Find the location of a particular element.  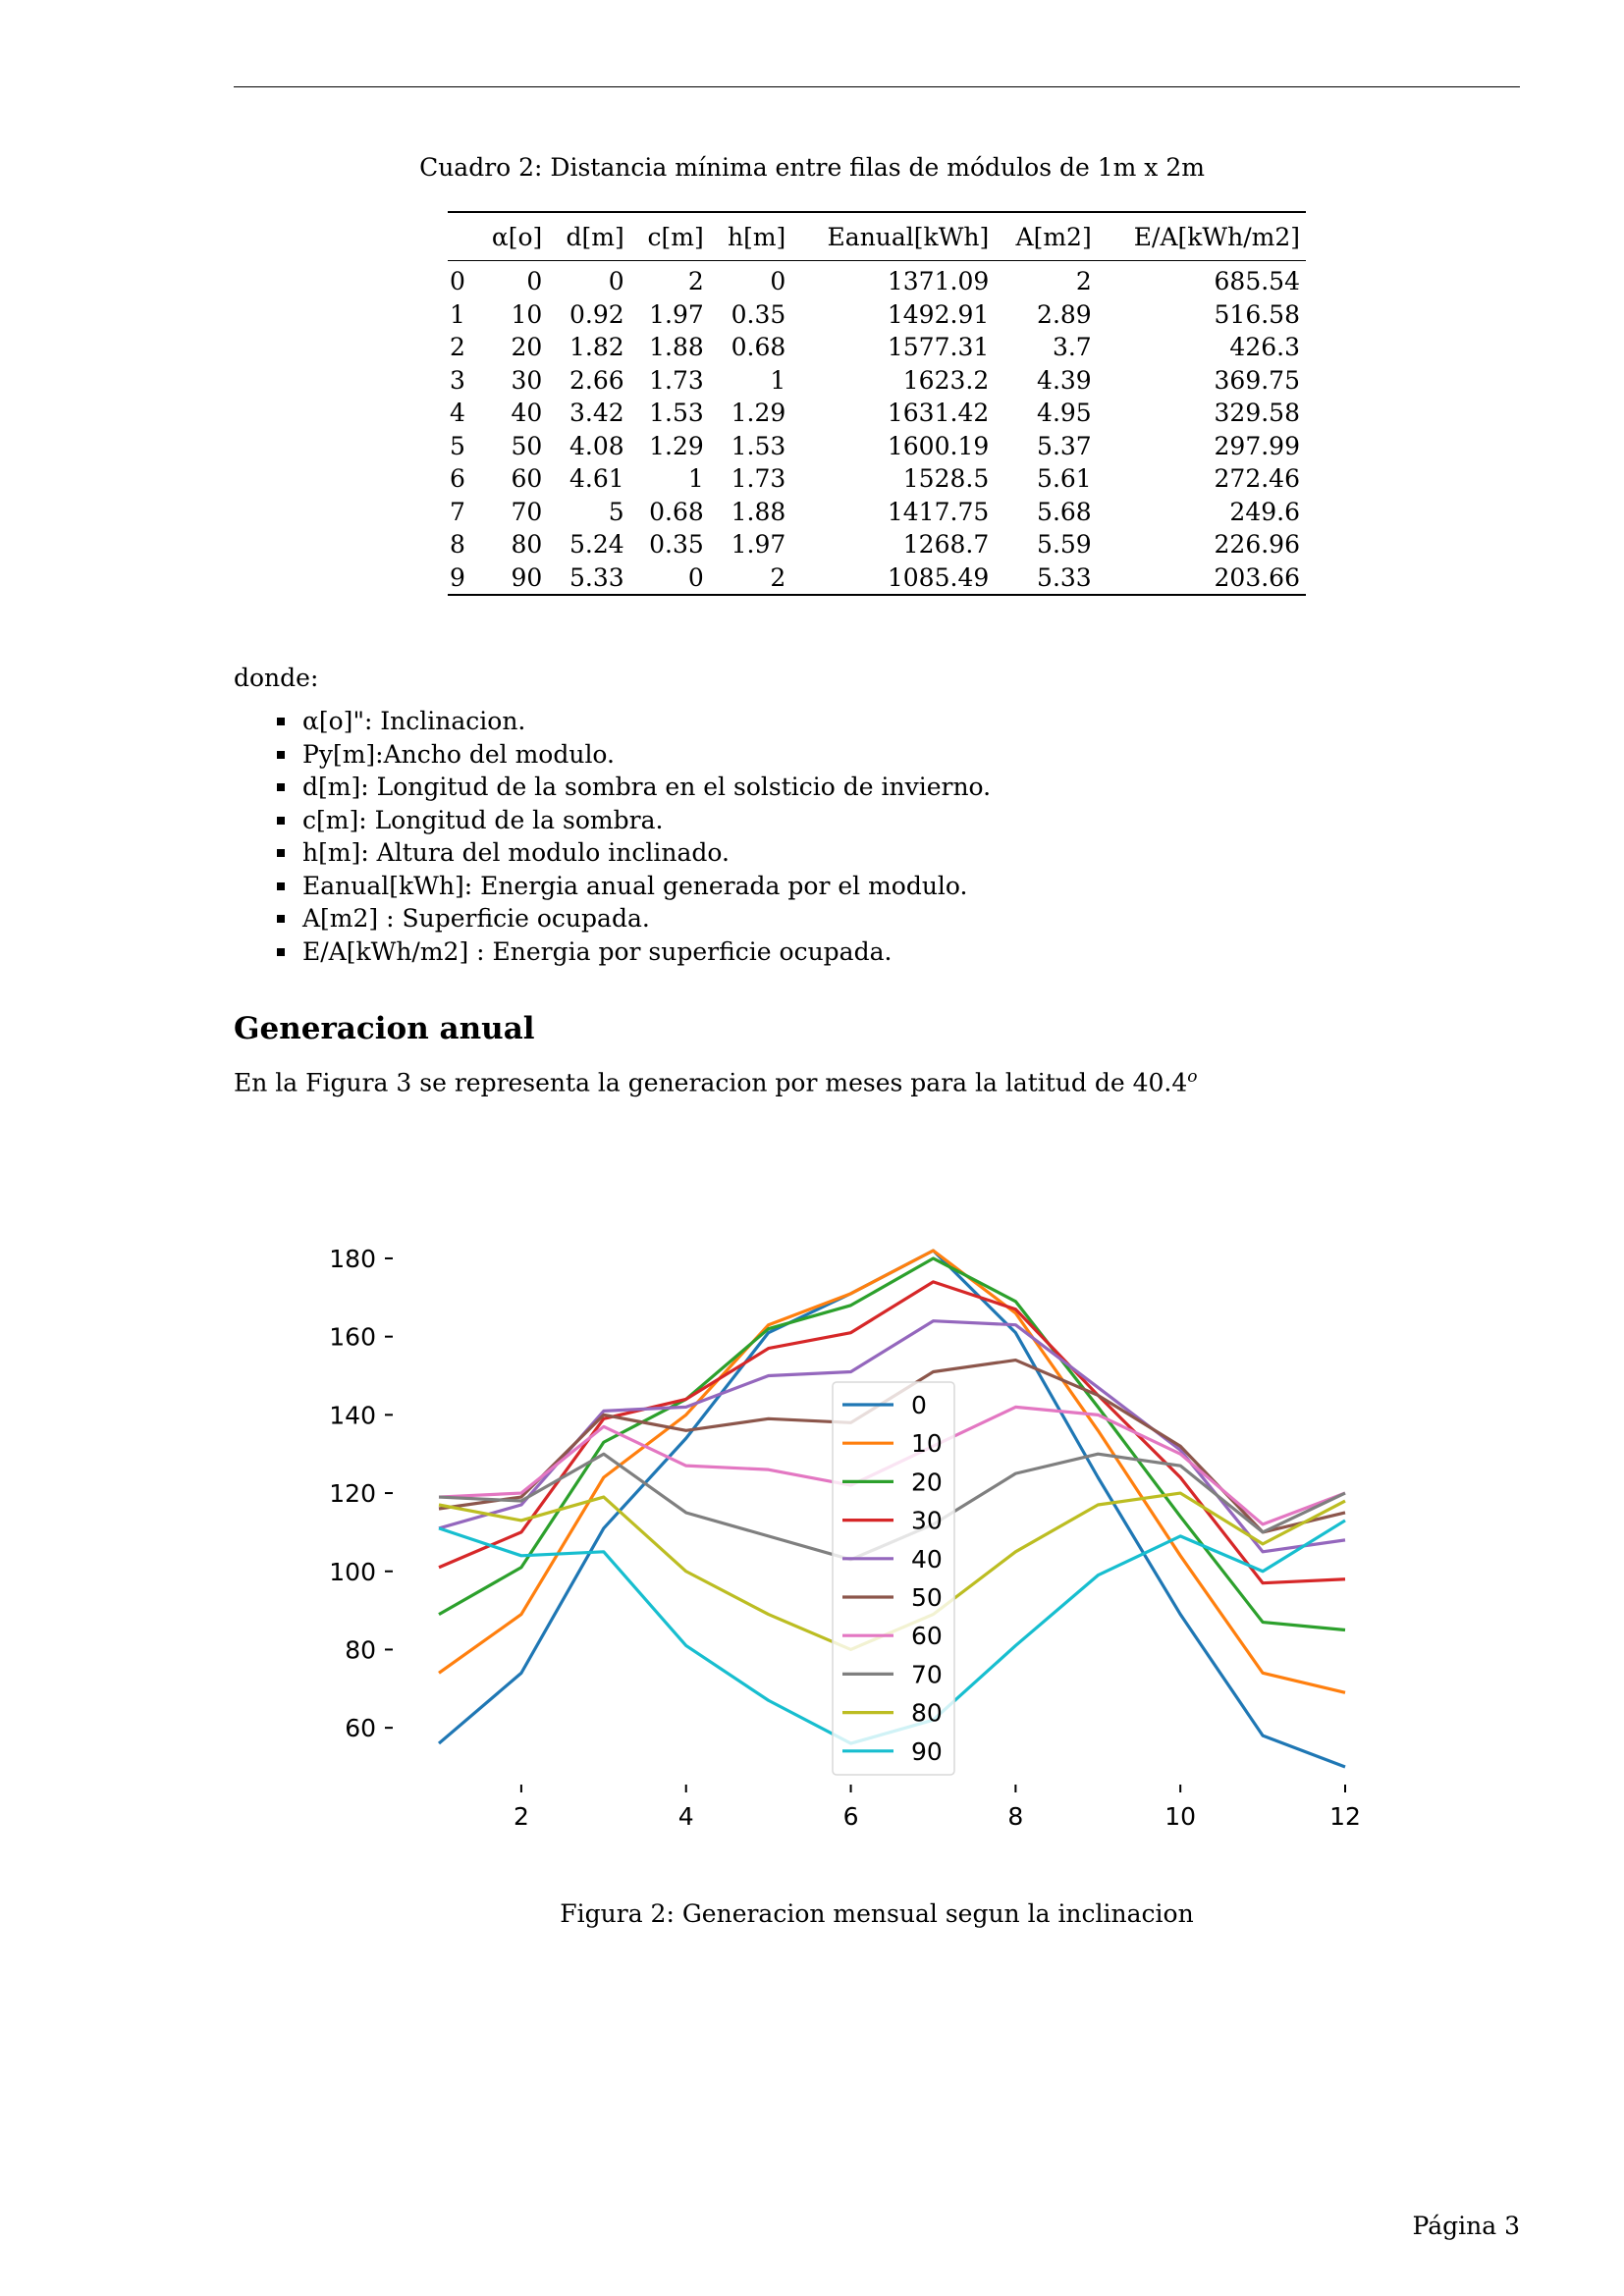

legend-label: 90 is located at coordinates (927, 1751).